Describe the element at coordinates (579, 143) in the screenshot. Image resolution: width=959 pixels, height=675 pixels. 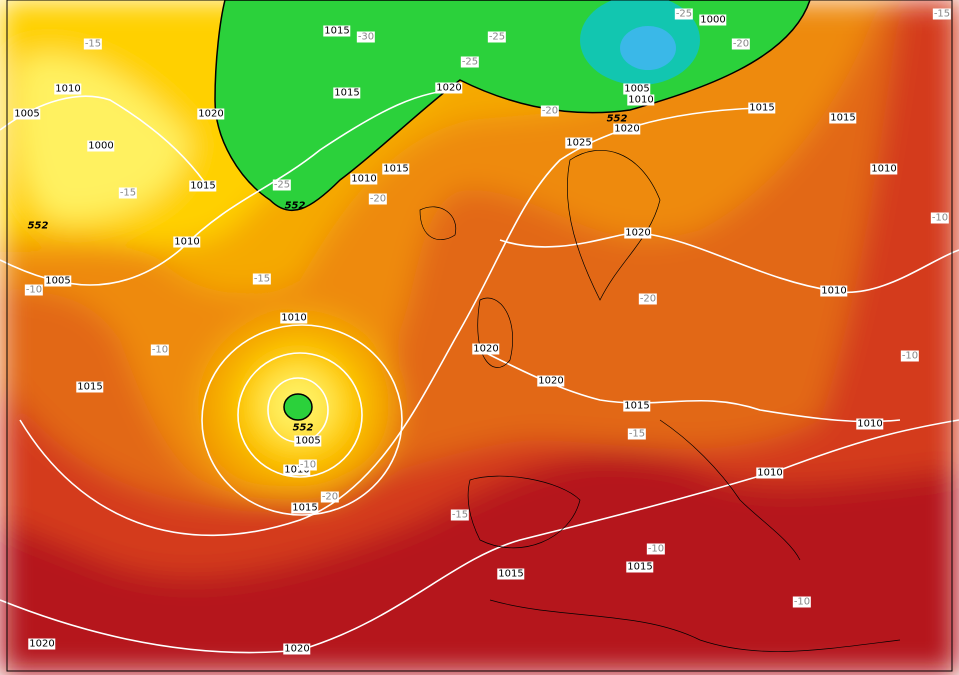
I see `isobar-label: 1025` at that location.